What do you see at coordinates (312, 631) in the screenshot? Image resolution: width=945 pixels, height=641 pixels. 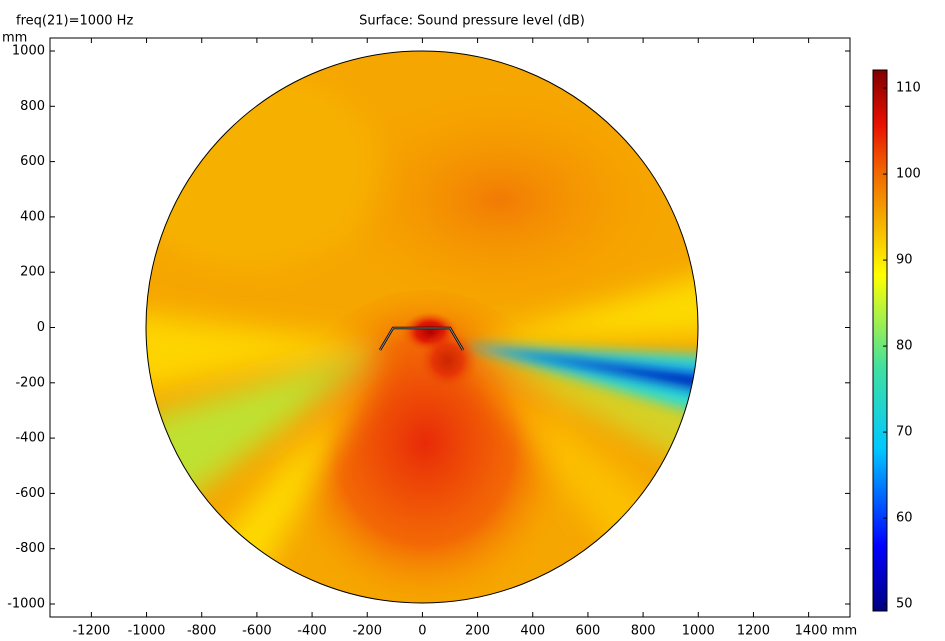 I see `x-tick-label: -400` at bounding box center [312, 631].